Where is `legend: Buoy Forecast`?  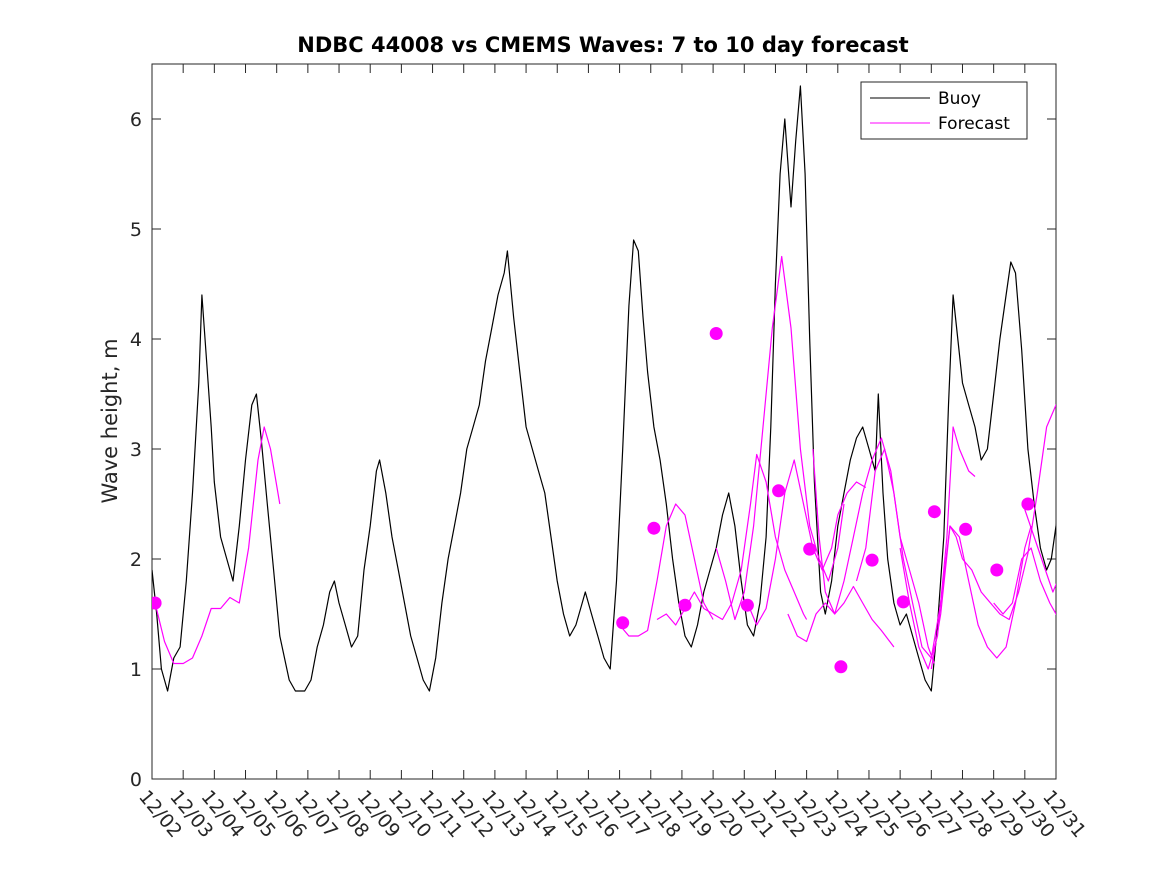 legend: Buoy Forecast is located at coordinates (944, 110).